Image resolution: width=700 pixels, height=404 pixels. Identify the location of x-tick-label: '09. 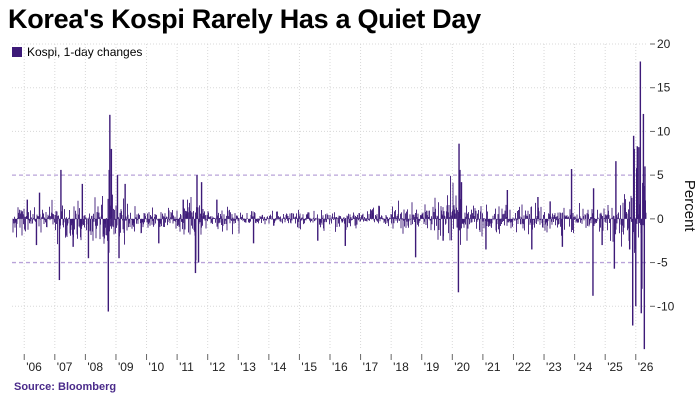
(126, 367).